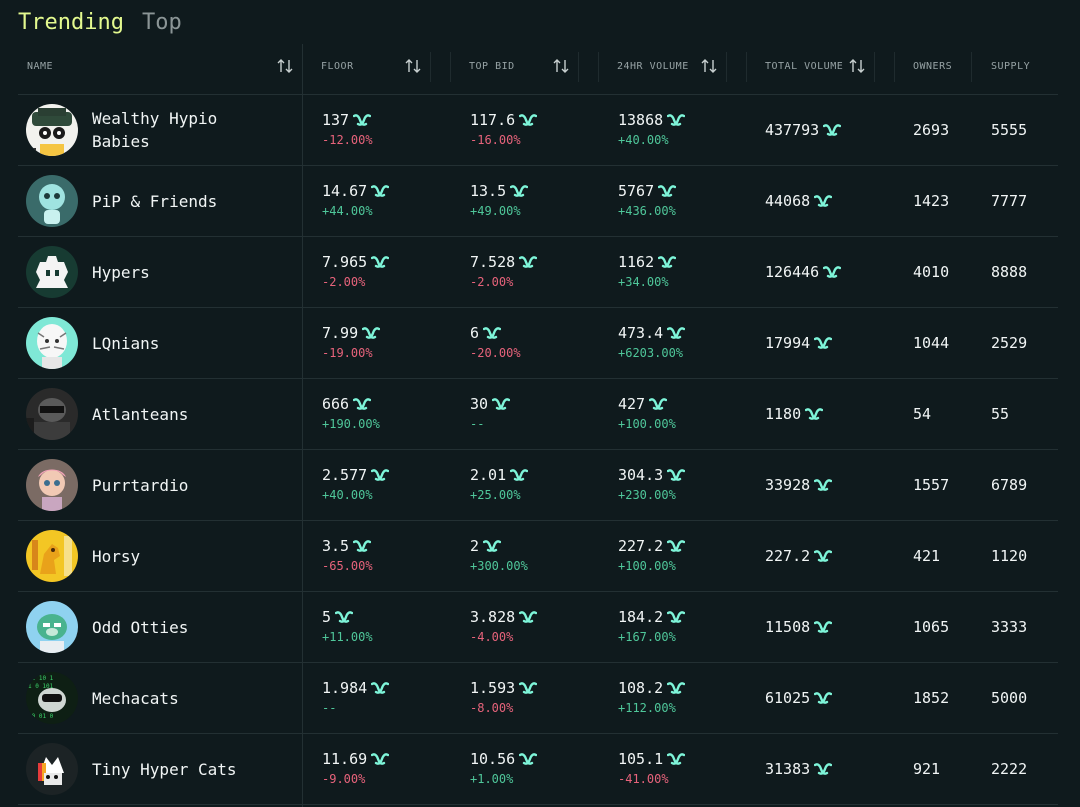  What do you see at coordinates (285, 66) in the screenshot?
I see `sort-name-icon` at bounding box center [285, 66].